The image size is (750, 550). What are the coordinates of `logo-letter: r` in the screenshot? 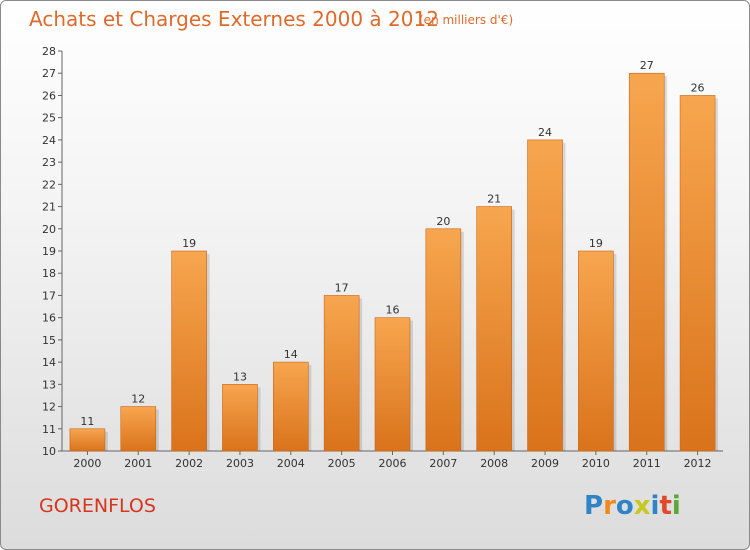 It's located at (609, 506).